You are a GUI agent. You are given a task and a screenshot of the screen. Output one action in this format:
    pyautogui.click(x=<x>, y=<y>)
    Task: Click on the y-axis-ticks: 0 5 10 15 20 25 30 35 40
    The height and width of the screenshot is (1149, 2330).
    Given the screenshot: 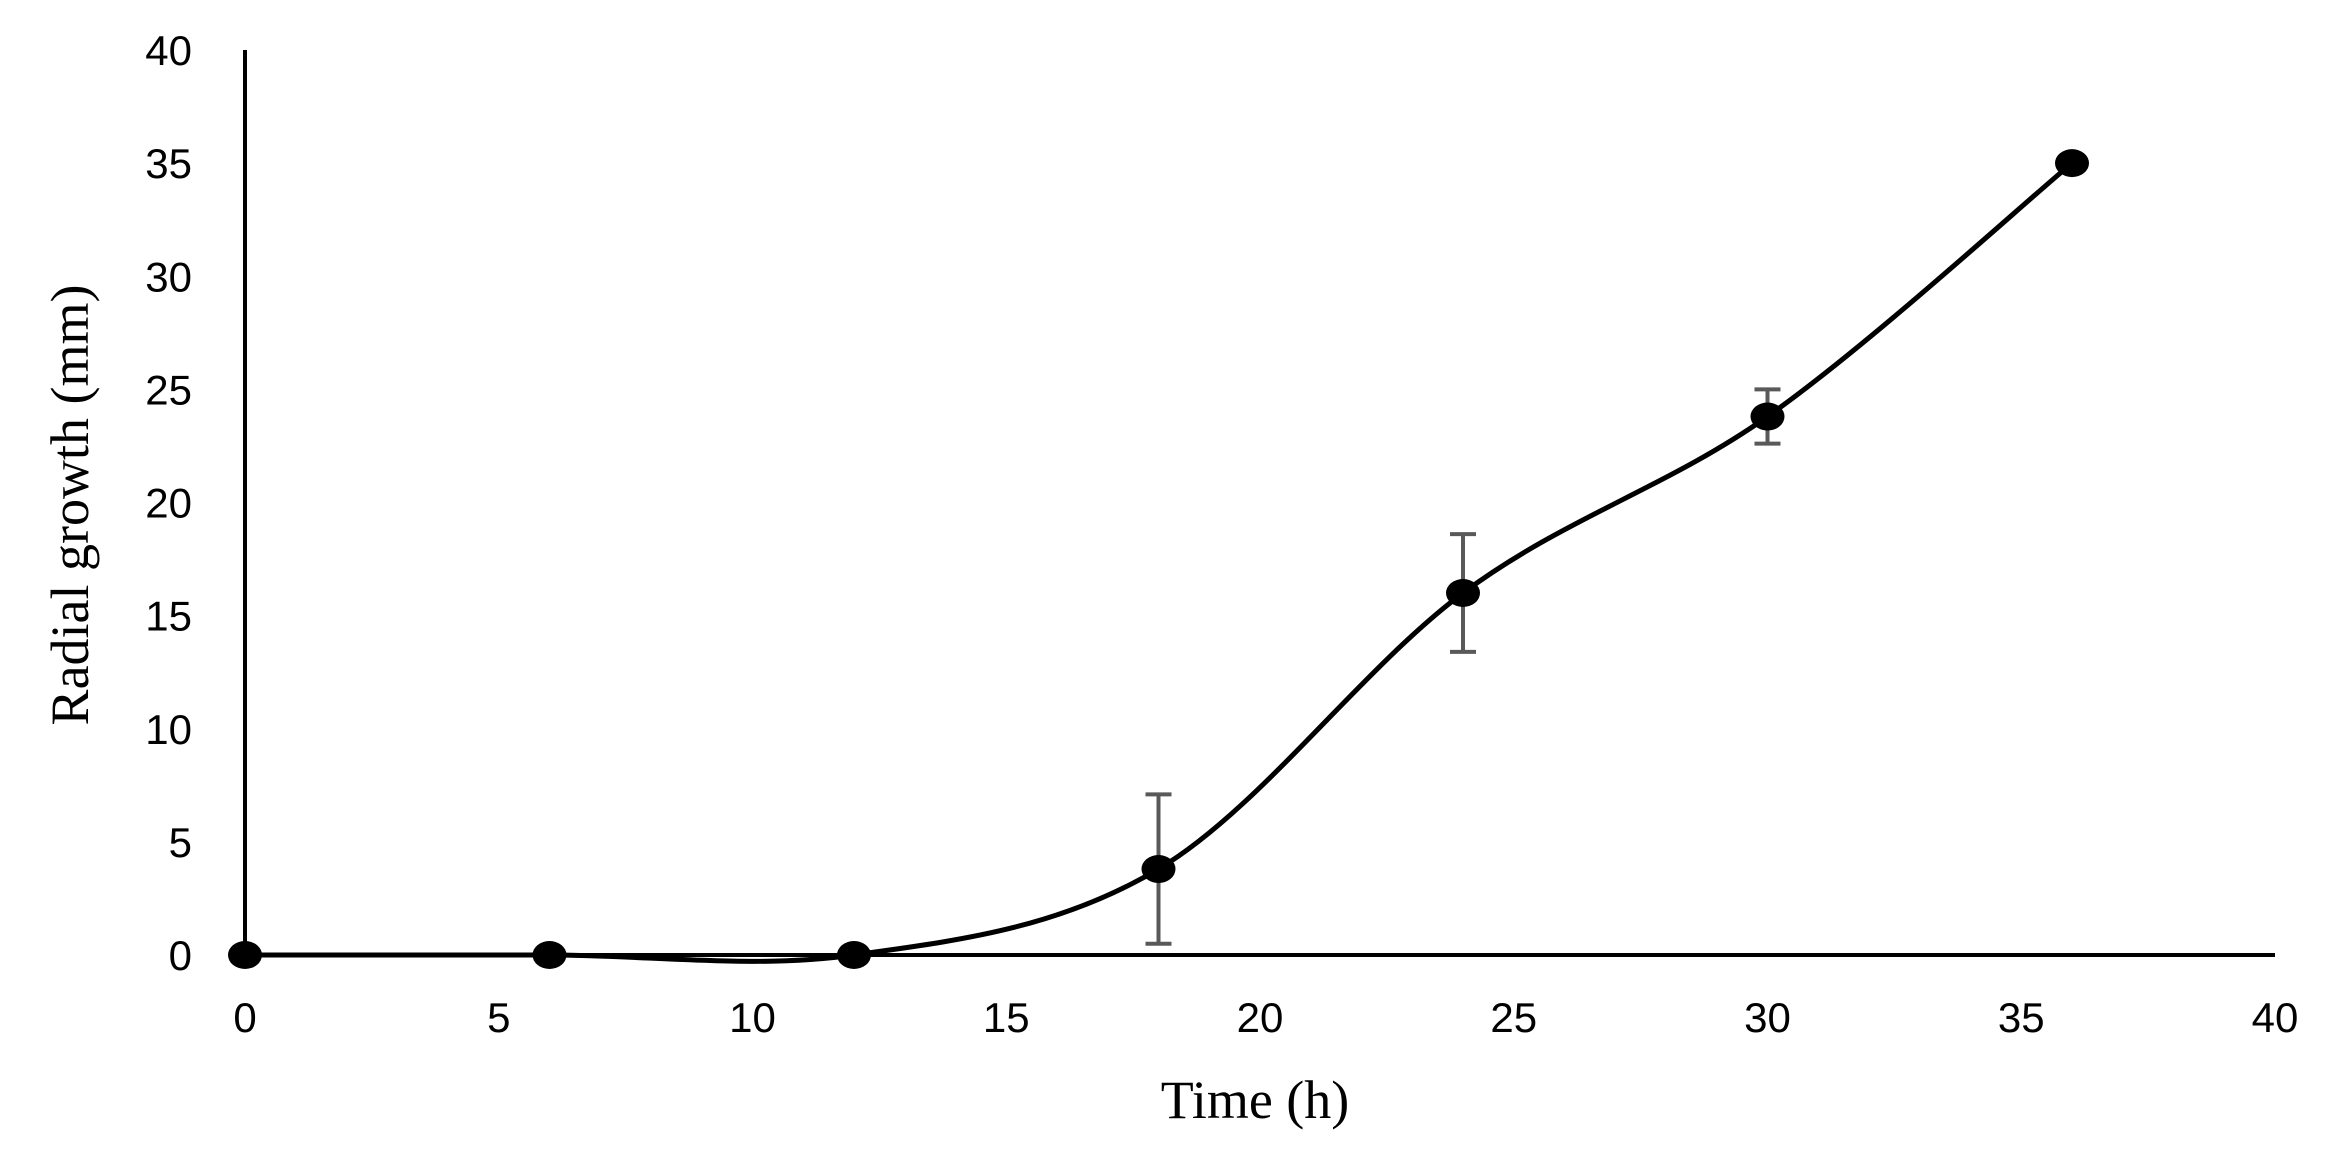 What is the action you would take?
    pyautogui.click(x=168, y=503)
    